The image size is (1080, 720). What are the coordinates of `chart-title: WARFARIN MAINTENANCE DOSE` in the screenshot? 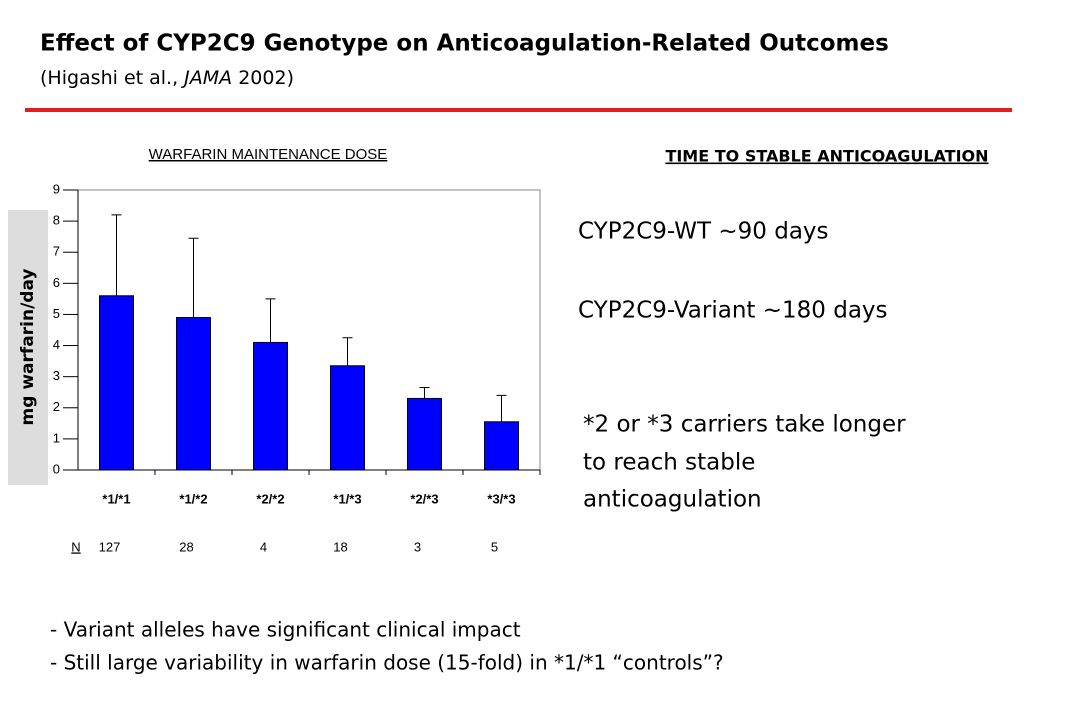 It's located at (268, 154).